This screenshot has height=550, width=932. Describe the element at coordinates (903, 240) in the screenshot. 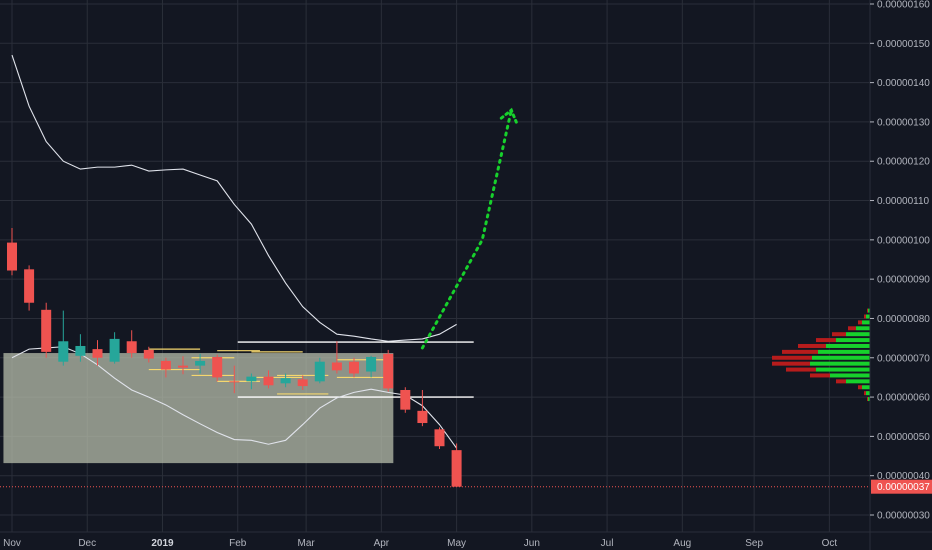

I see `price-axis-tick-label: 0.00000100` at that location.